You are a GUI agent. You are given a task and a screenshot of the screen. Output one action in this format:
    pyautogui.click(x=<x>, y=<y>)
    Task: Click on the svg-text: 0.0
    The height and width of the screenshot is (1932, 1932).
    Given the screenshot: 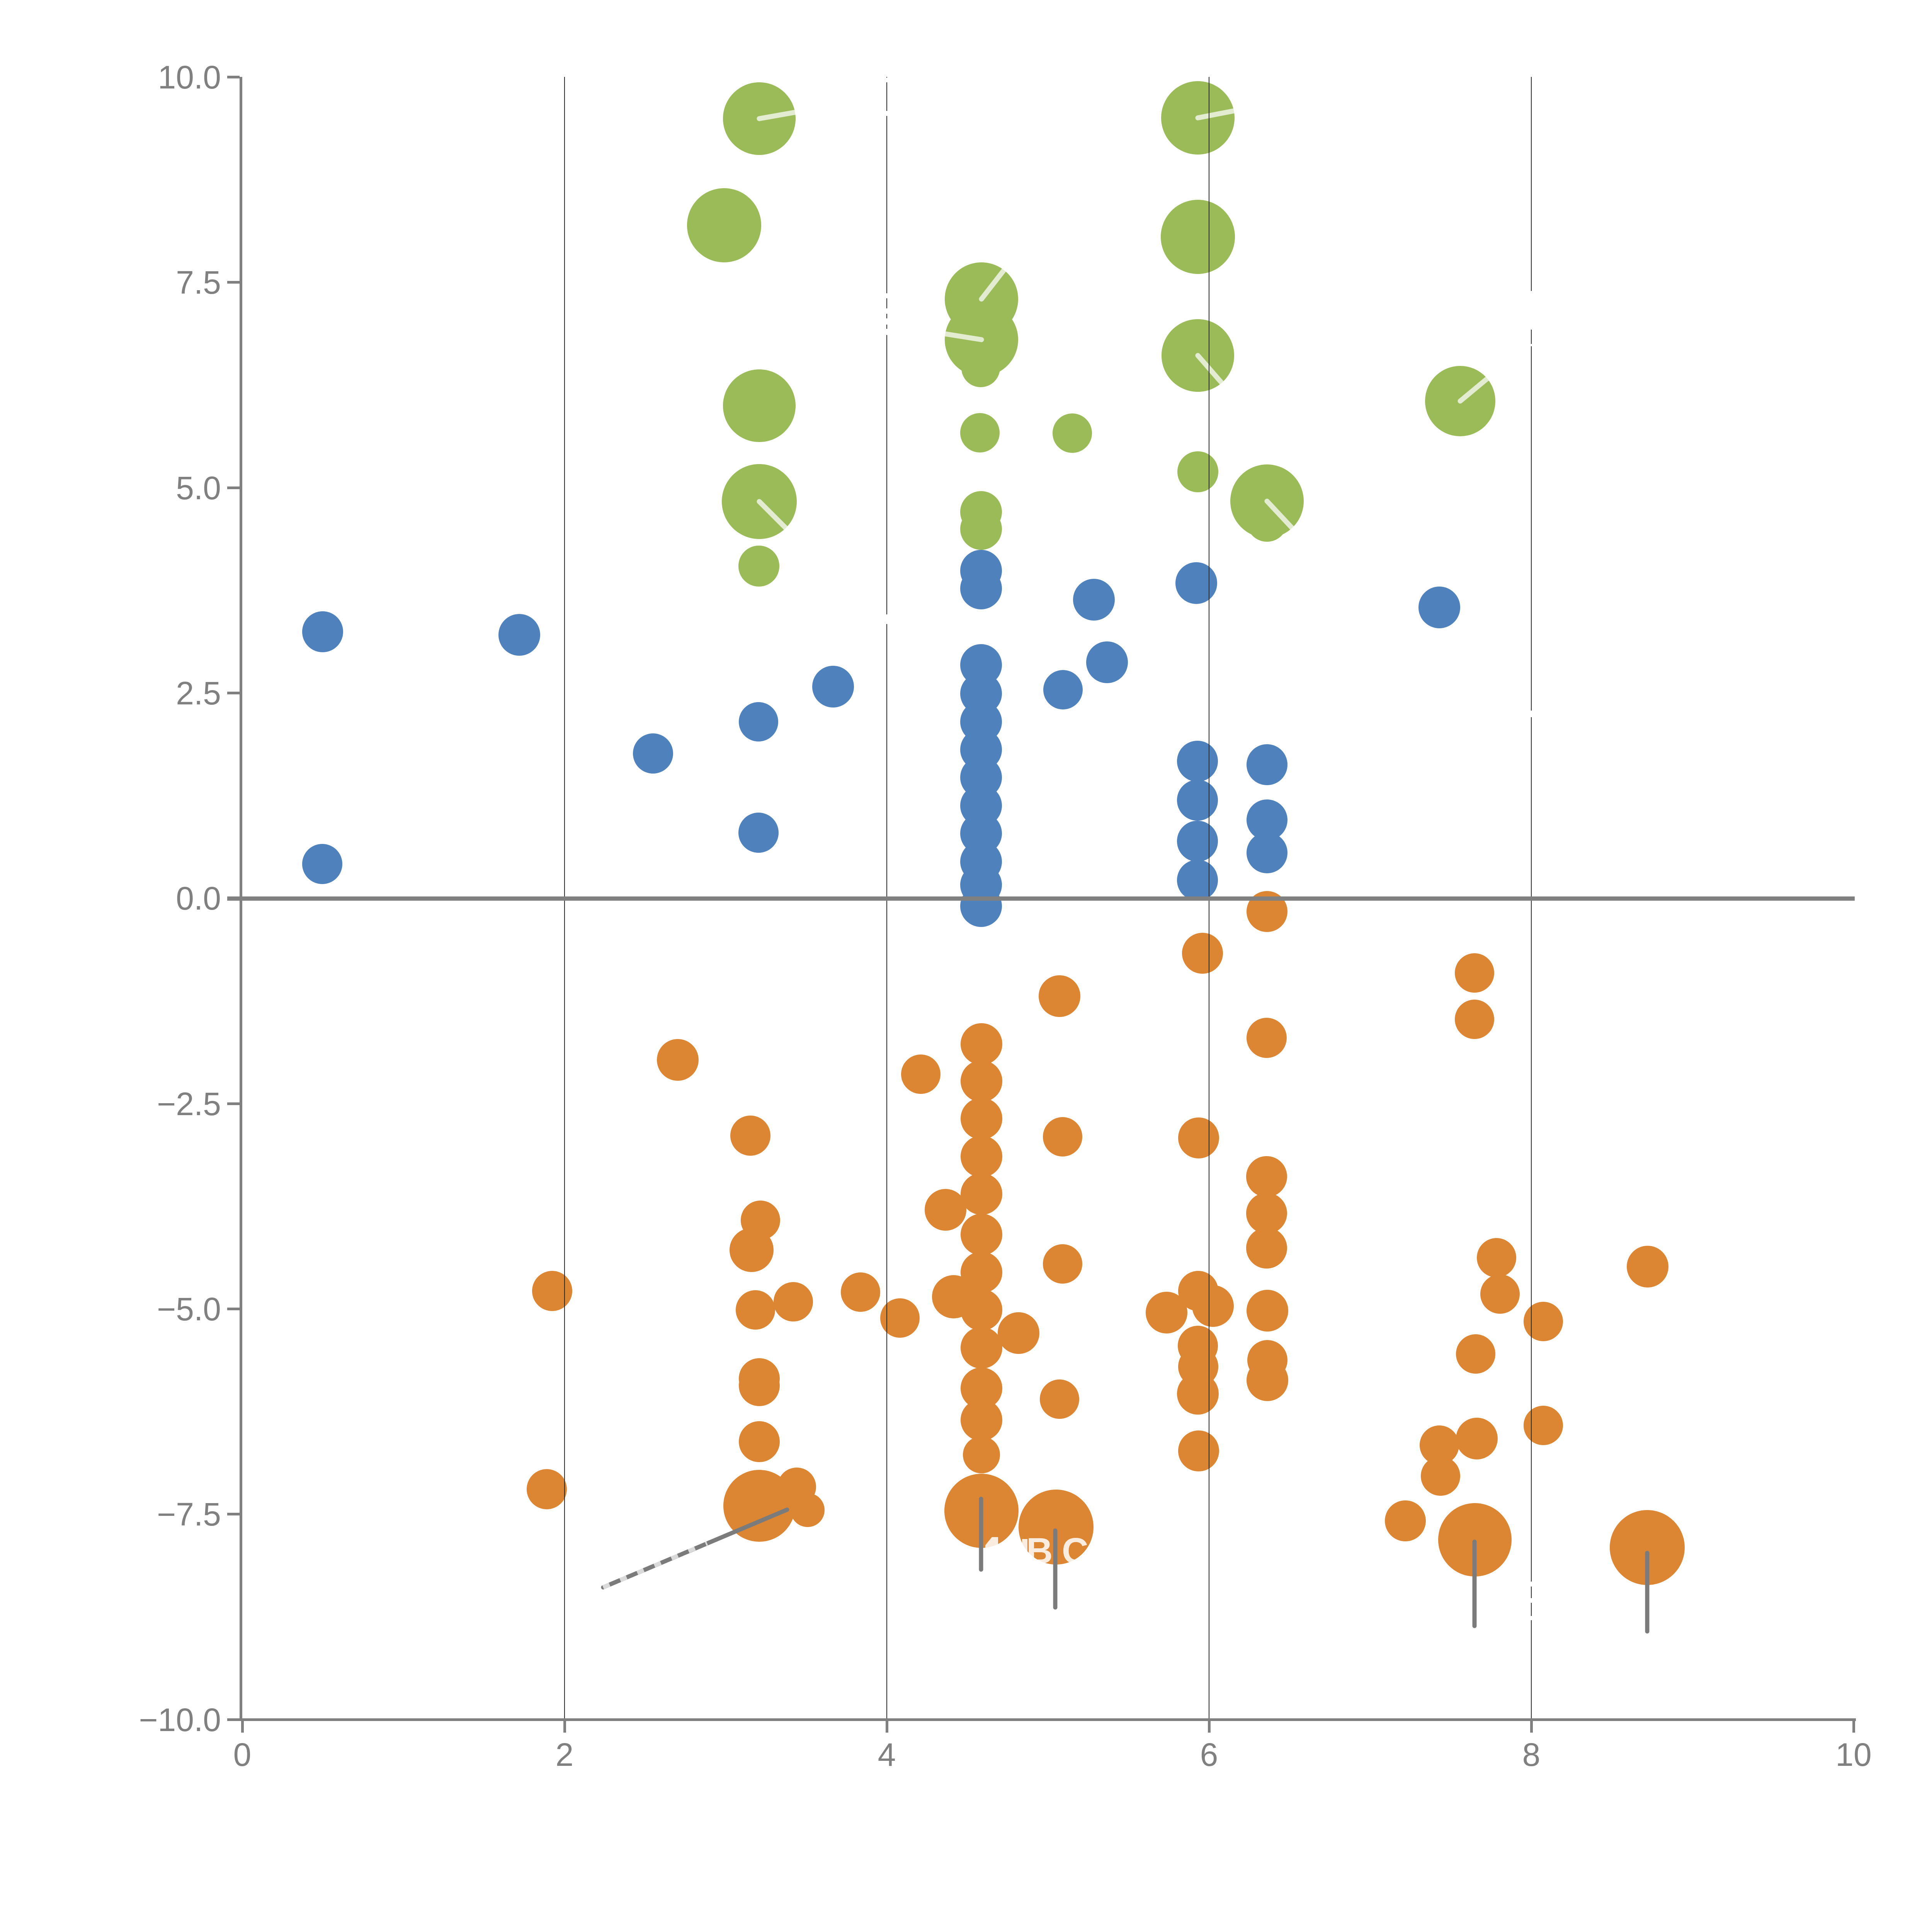 What is the action you would take?
    pyautogui.click(x=198, y=899)
    